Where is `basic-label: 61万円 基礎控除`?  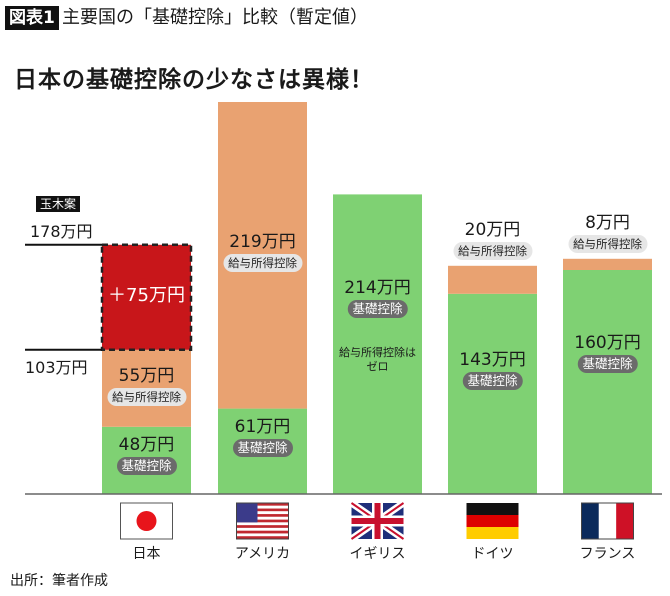 basic-label: 61万円 基礎控除 is located at coordinates (262, 436).